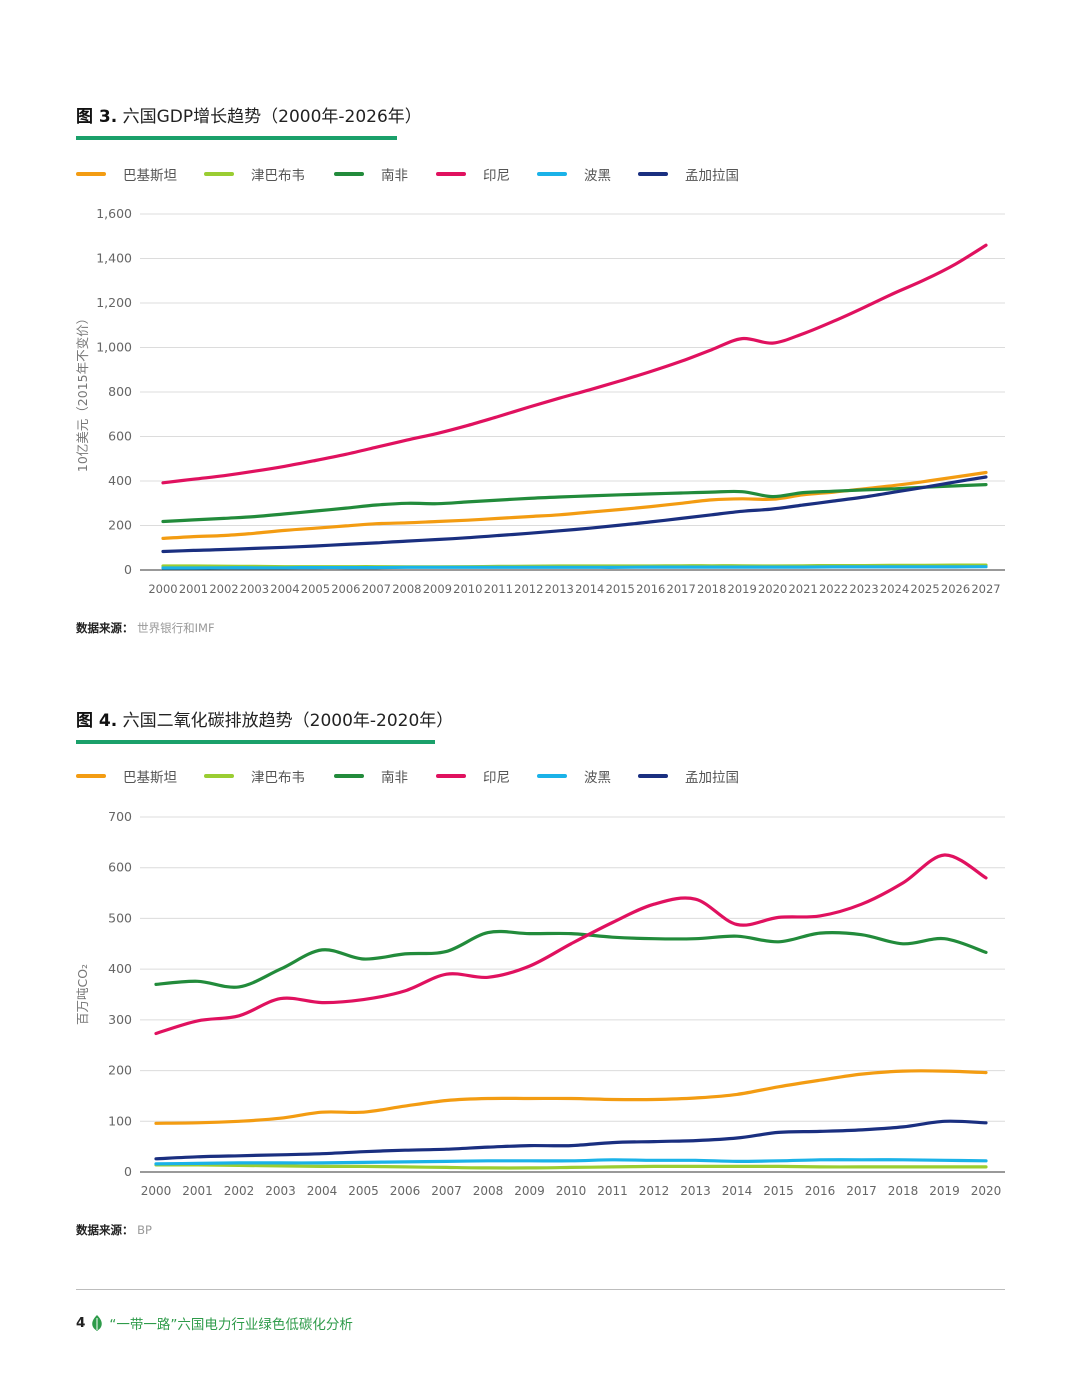 This screenshot has height=1398, width=1080. What do you see at coordinates (778, 1191) in the screenshot?
I see `x-tick-label: 2015` at bounding box center [778, 1191].